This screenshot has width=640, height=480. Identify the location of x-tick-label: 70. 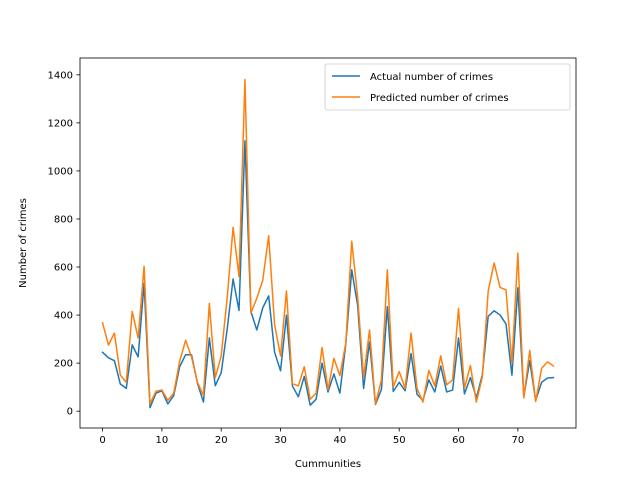
(517, 440).